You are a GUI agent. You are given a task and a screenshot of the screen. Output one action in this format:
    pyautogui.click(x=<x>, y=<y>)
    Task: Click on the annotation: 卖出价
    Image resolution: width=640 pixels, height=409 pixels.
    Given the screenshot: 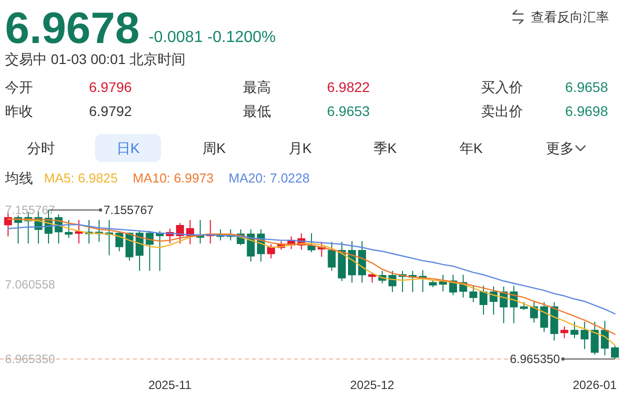 What is the action you would take?
    pyautogui.click(x=502, y=111)
    